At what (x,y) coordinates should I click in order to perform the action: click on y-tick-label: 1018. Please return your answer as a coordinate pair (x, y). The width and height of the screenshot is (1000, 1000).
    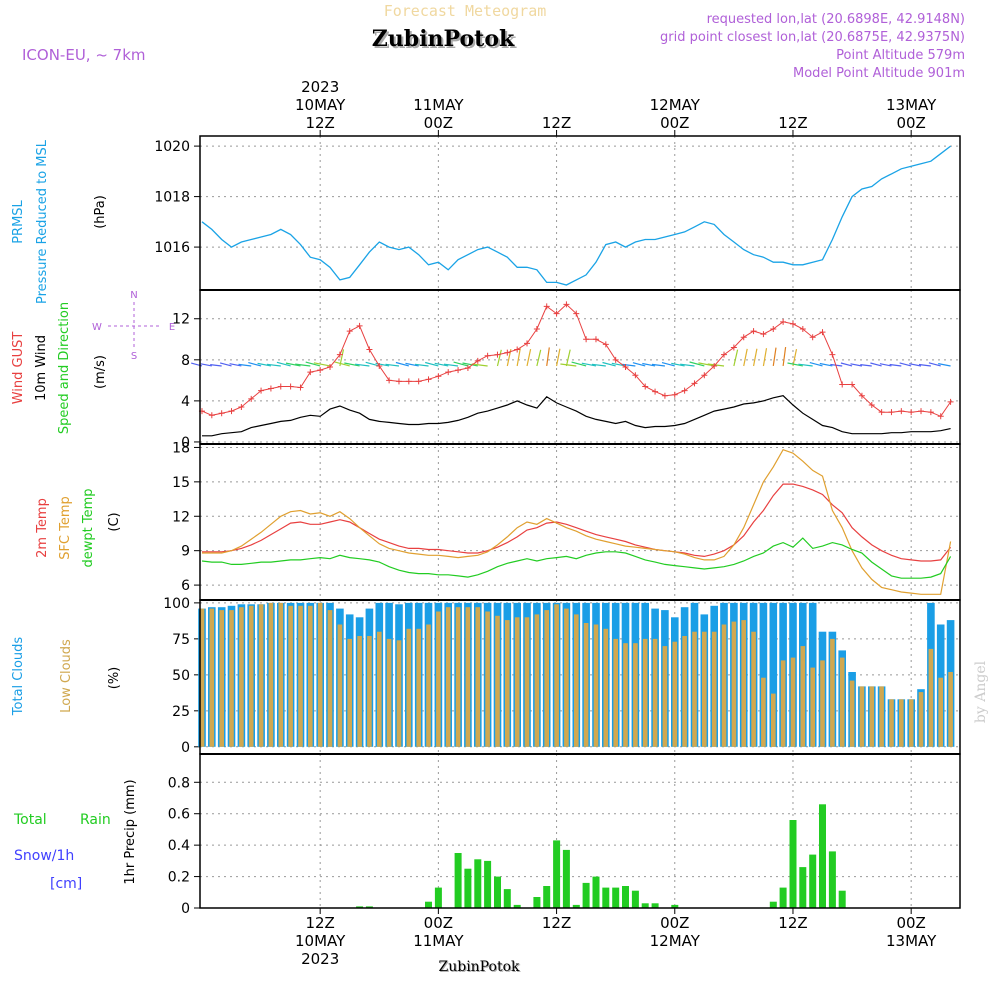
    Looking at the image, I should click on (172, 198).